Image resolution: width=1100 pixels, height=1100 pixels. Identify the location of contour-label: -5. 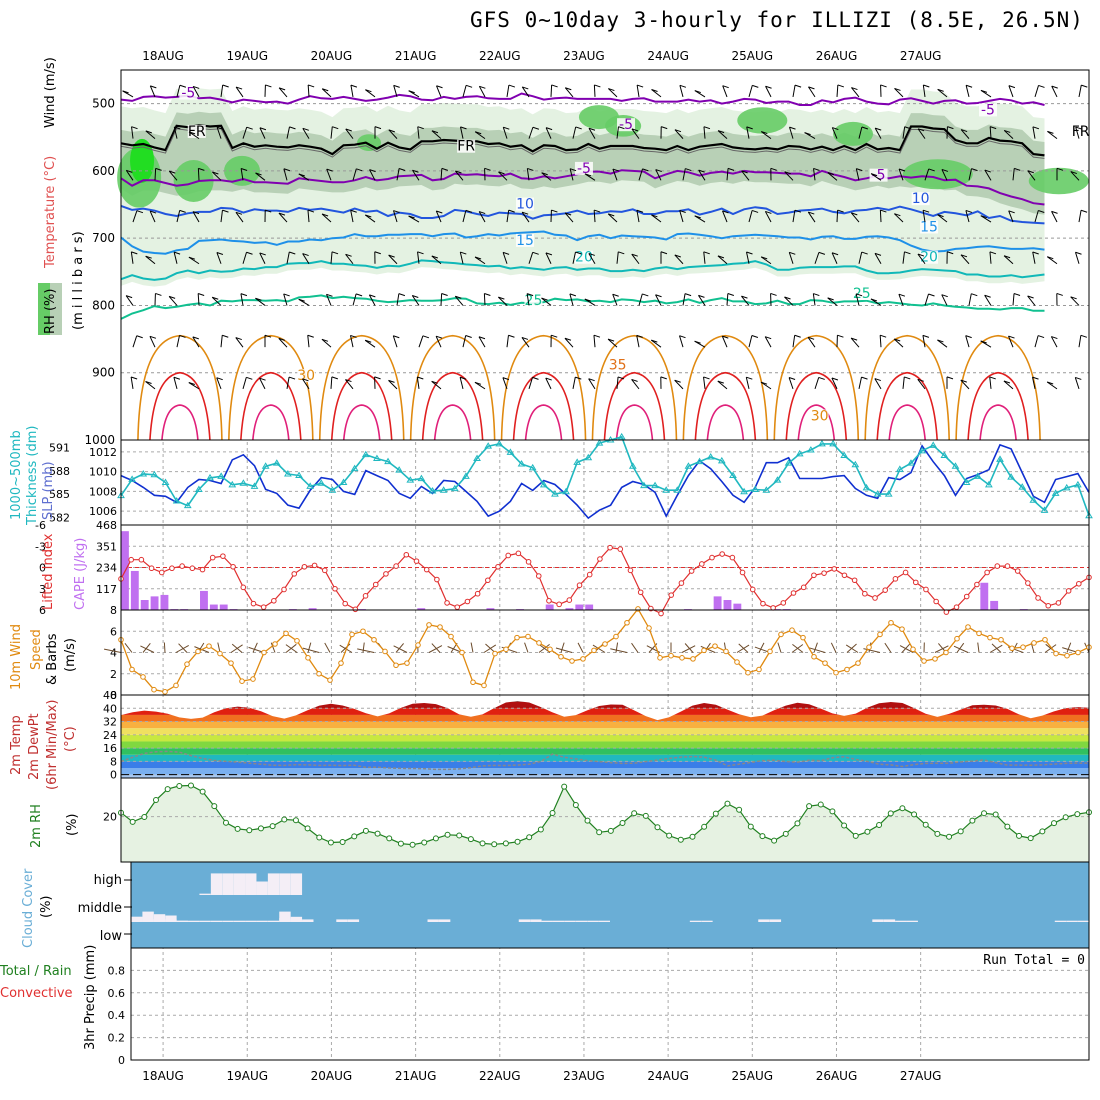
(584, 169).